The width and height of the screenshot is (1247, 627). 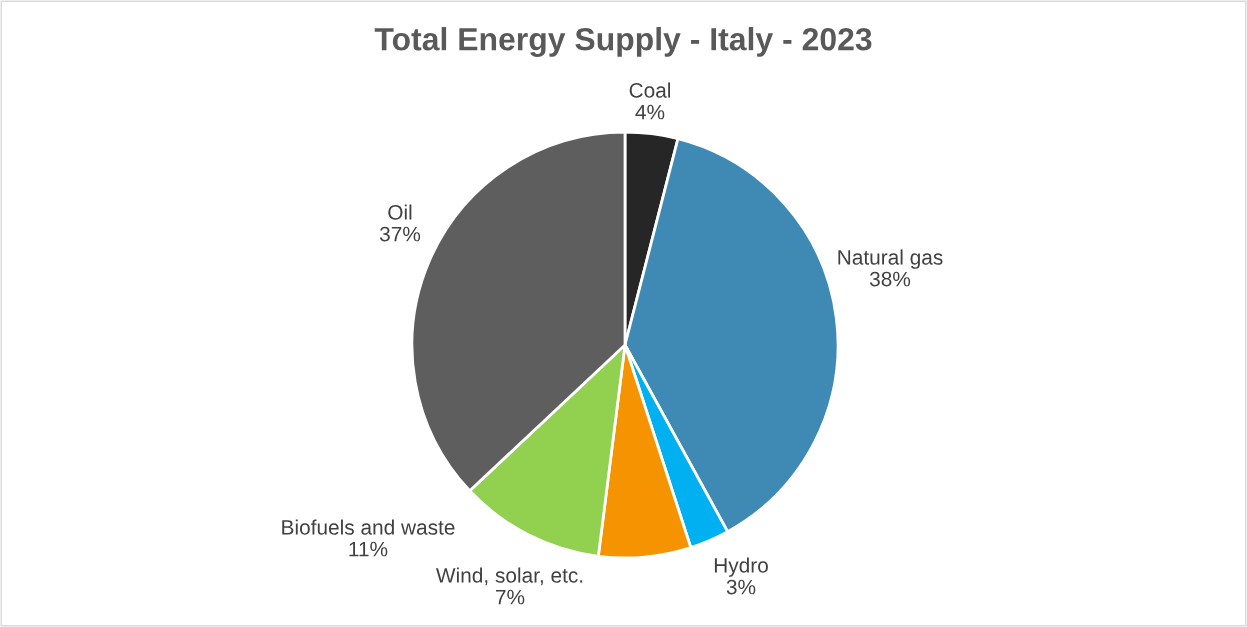 What do you see at coordinates (510, 597) in the screenshot?
I see `data-label: 7%` at bounding box center [510, 597].